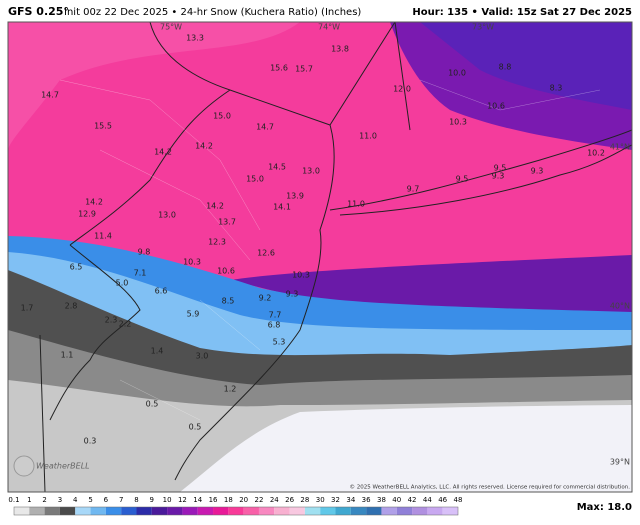 The image size is (640, 525). I want to click on snow-amount: 13.0, so click(167, 215).